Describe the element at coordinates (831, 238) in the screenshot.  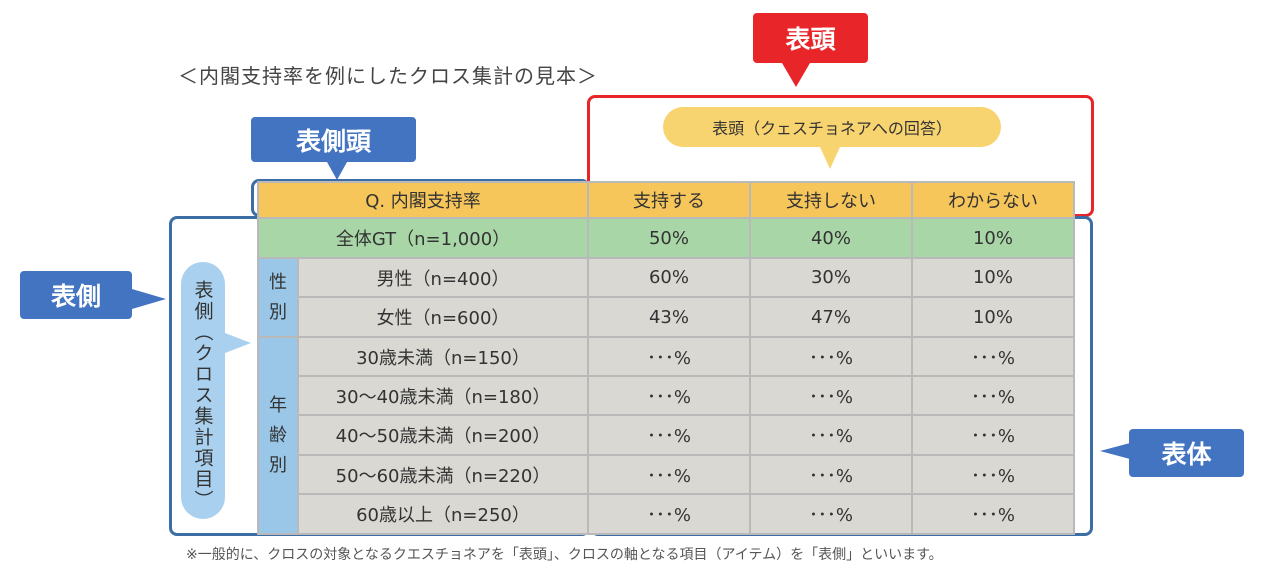
I see `total-cell: 40%` at that location.